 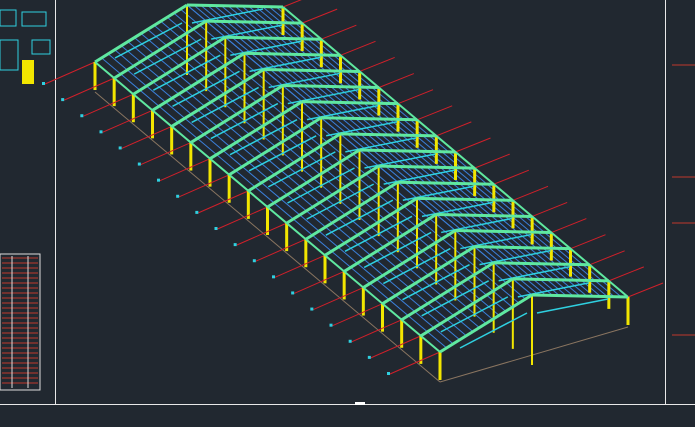 I want to click on right-panel, so click(x=683, y=200).